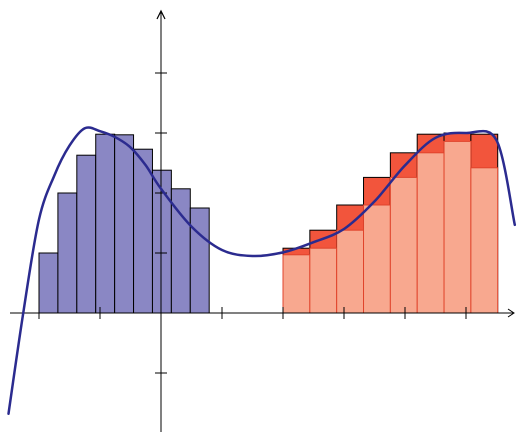 Image resolution: width=517 pixels, height=434 pixels. What do you see at coordinates (511, 313) in the screenshot?
I see `x-axis-arrow` at bounding box center [511, 313].